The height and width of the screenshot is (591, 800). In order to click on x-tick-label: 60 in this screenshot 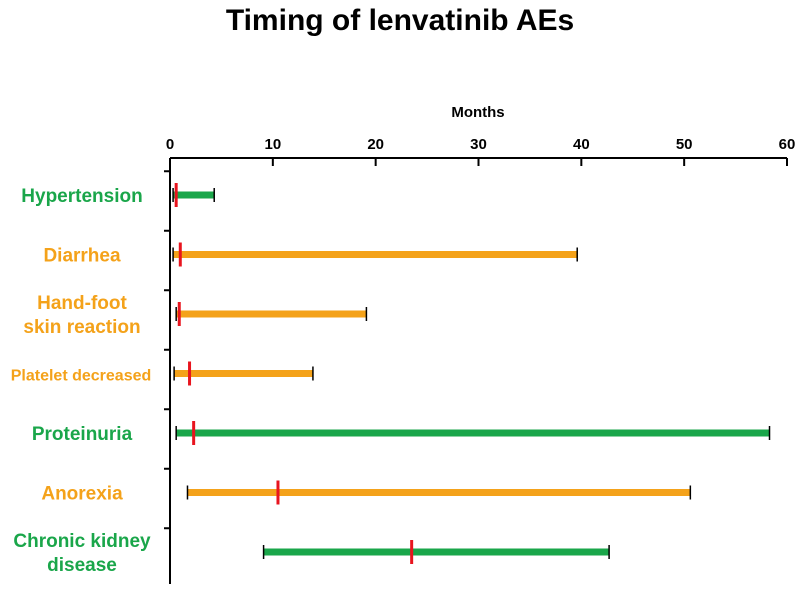, I will do `click(787, 144)`.